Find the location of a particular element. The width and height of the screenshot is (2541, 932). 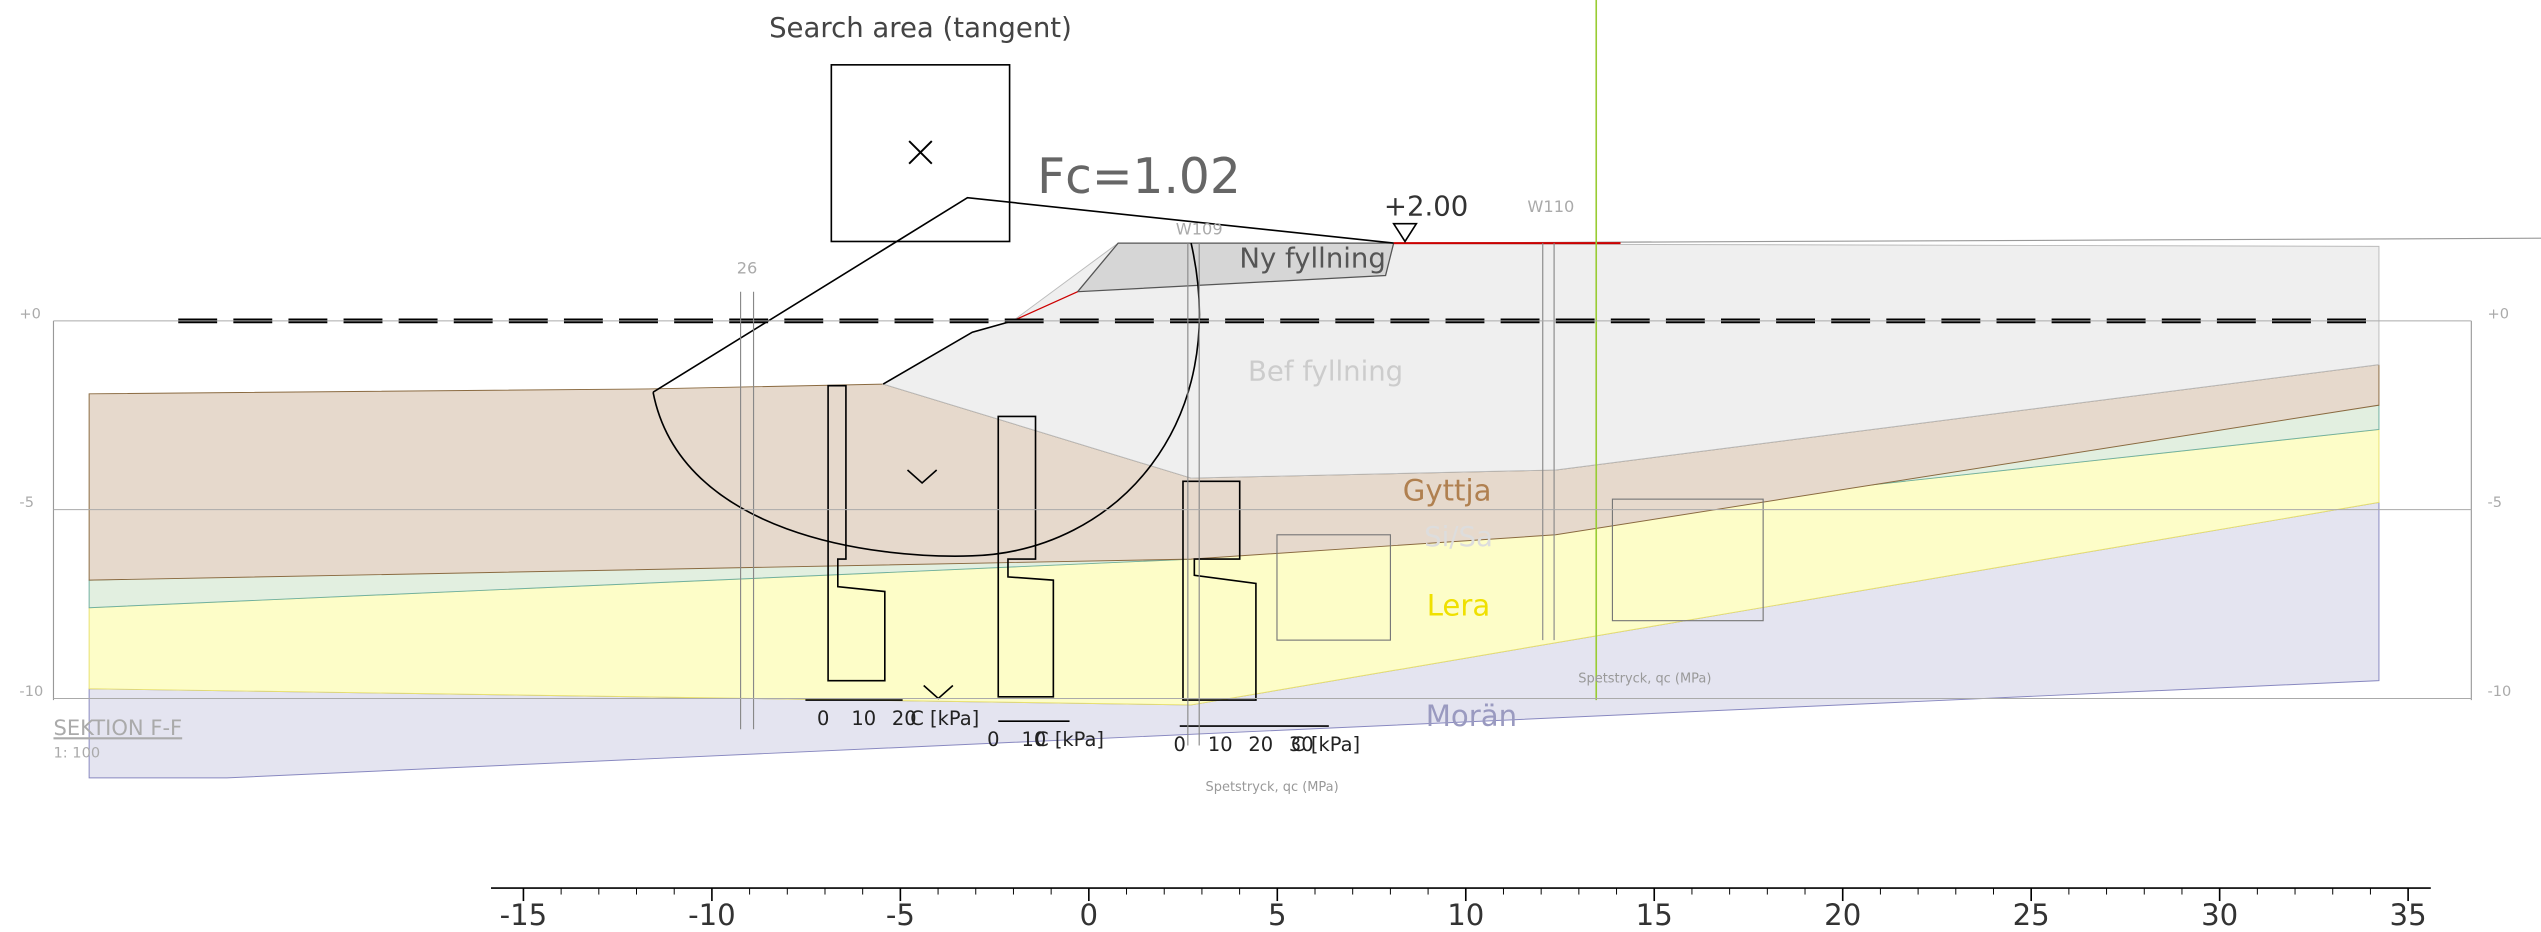

x-tick-label: 20 is located at coordinates (1842, 915).